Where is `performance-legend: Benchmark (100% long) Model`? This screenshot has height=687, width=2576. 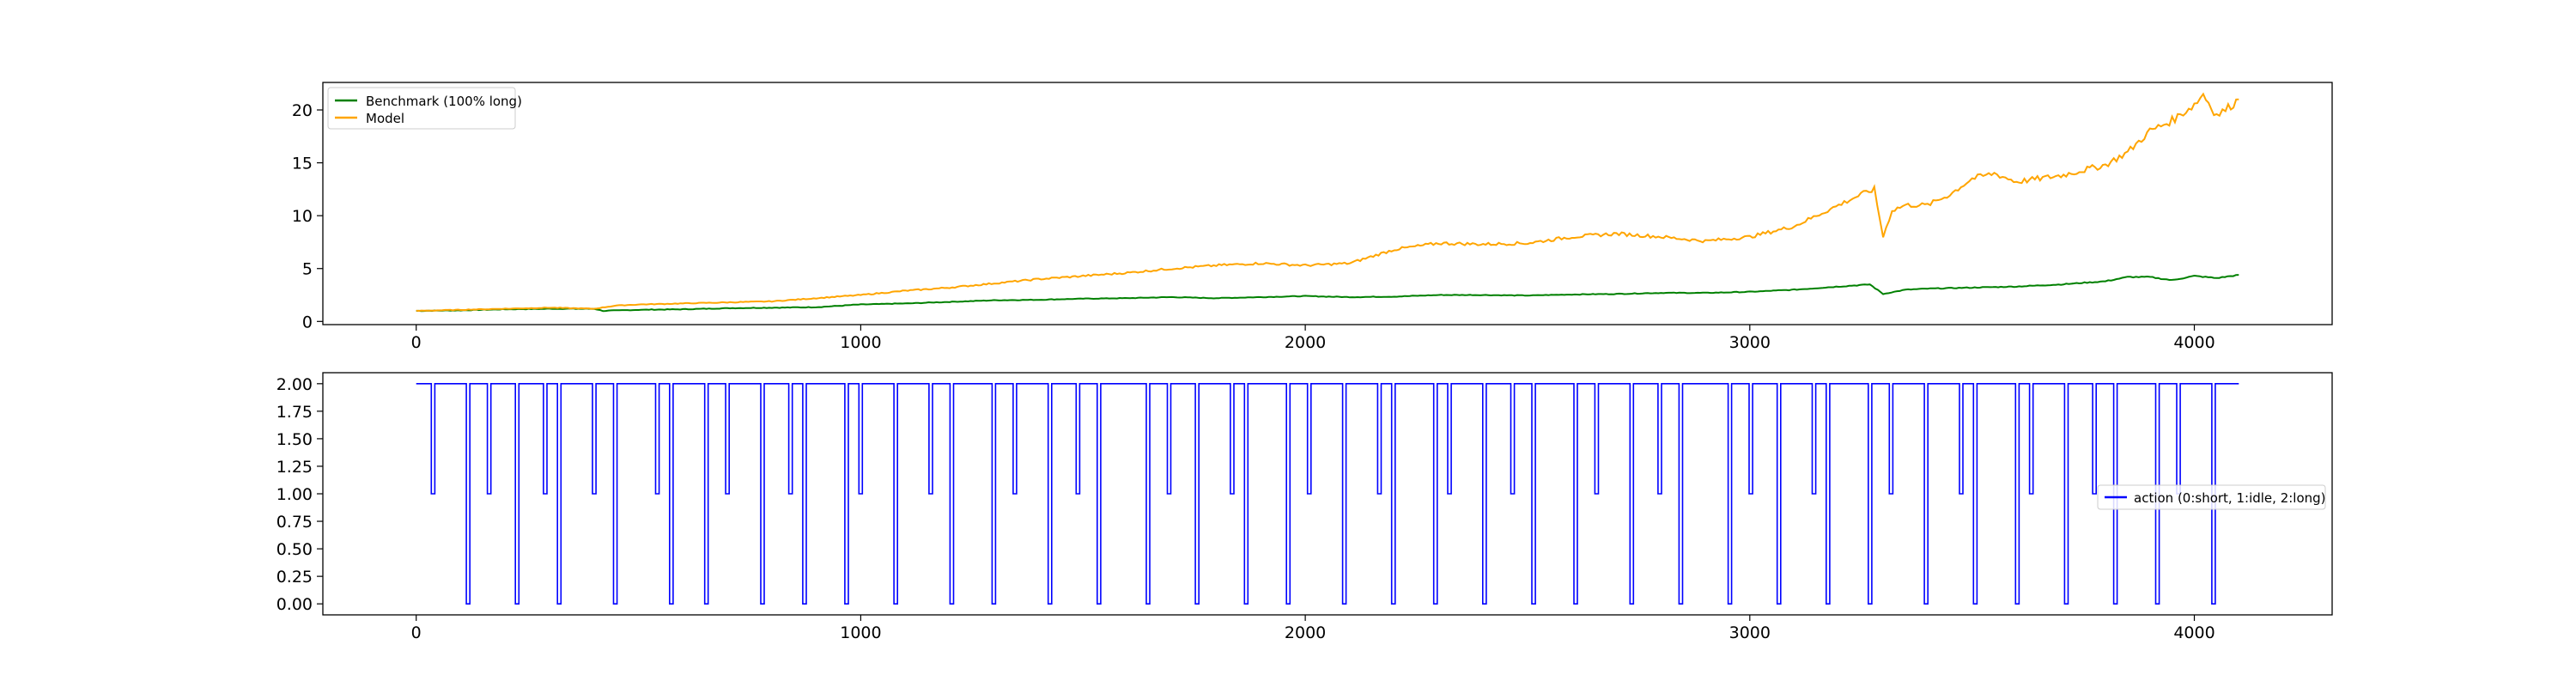 performance-legend: Benchmark (100% long) Model is located at coordinates (424, 108).